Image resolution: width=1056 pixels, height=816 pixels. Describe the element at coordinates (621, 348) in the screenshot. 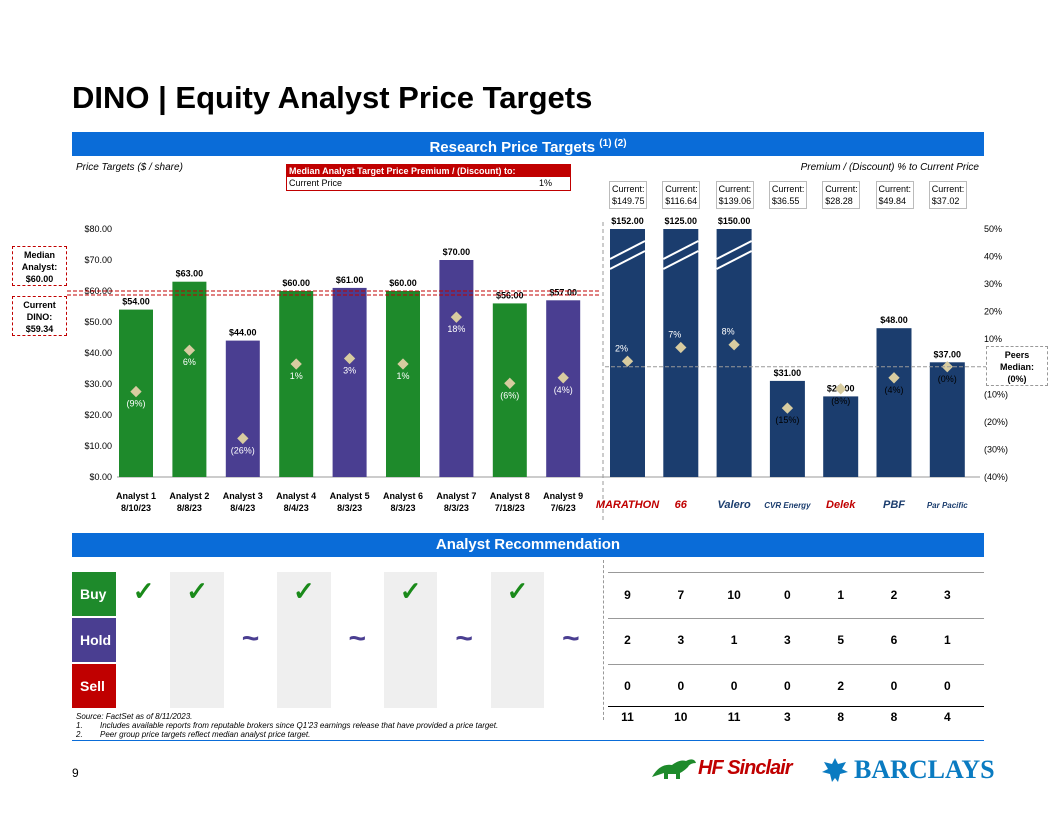

I see `premium-label: 2%` at that location.